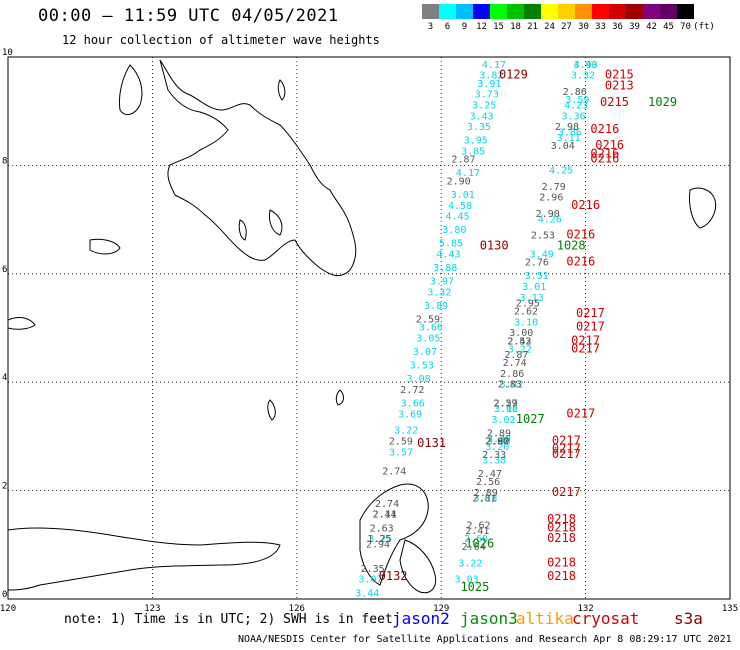 This screenshot has width=740, height=650. What do you see at coordinates (513, 75) in the screenshot?
I see `pass-time-label: 0129` at bounding box center [513, 75].